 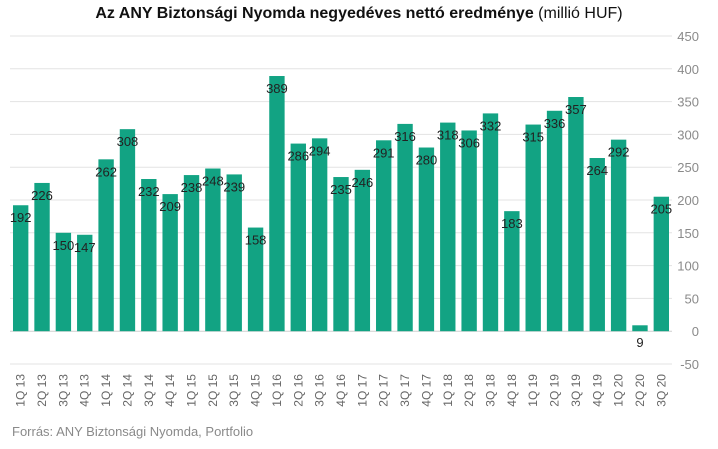 What do you see at coordinates (213, 390) in the screenshot?
I see `x-tick-label: 2Q 15` at bounding box center [213, 390].